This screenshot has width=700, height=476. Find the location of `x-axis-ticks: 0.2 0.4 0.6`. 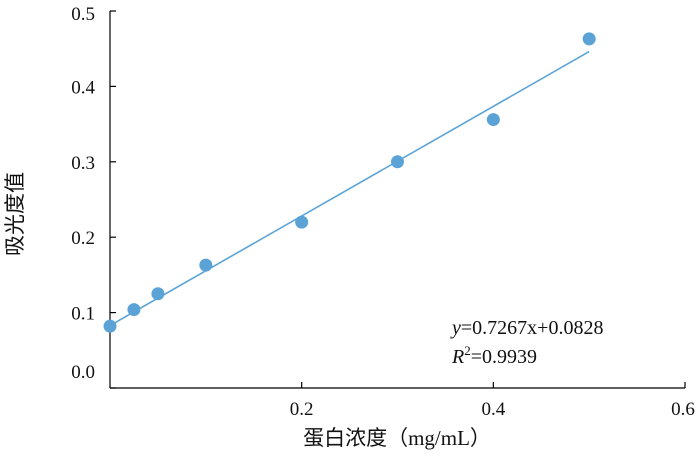

x-axis-ticks: 0.2 0.4 0.6 is located at coordinates (492, 401).